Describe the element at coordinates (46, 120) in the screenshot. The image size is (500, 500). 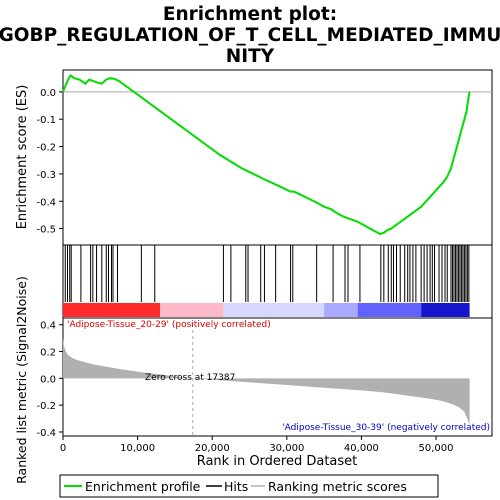
I see `es-y-tick-label: -0.1` at that location.